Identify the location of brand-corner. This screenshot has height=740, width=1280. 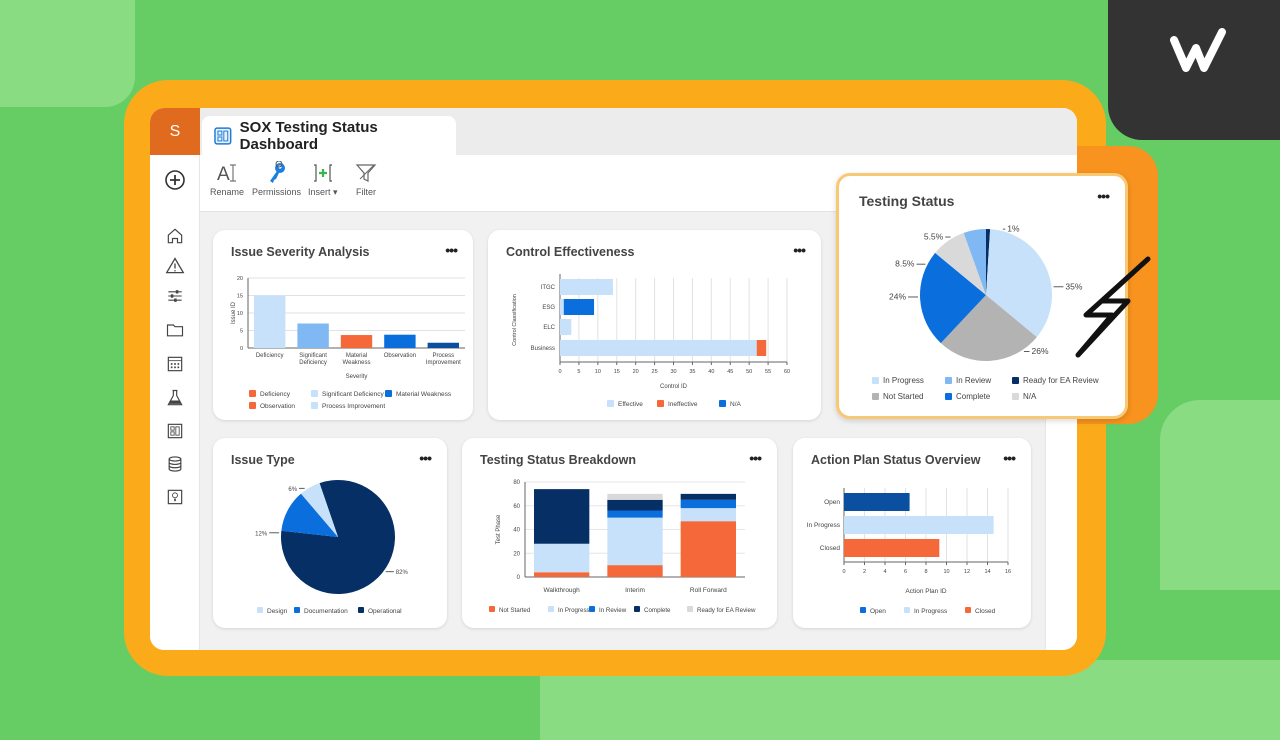
(1194, 70).